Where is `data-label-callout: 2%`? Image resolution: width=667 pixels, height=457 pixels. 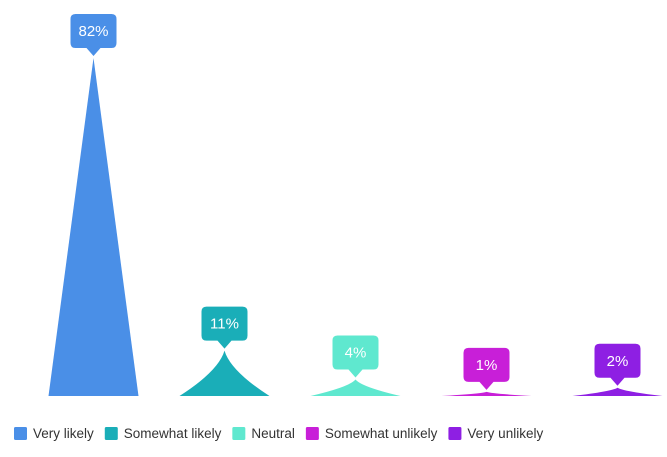 data-label-callout: 2% is located at coordinates (617, 364).